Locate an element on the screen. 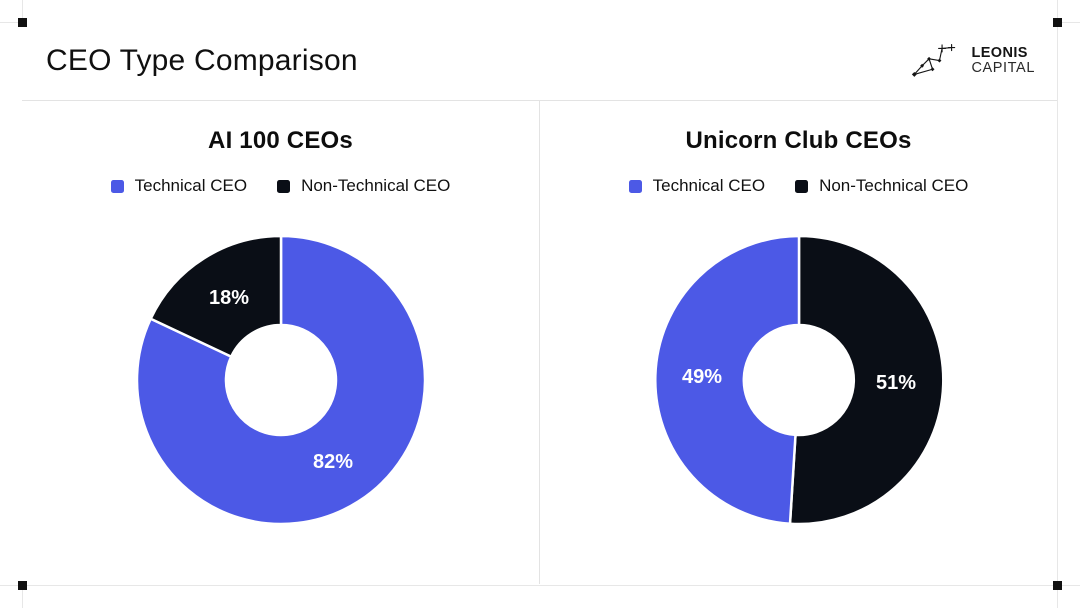 This screenshot has width=1080, height=608. logo-text: LEONIS CAPITAL is located at coordinates (1003, 61).